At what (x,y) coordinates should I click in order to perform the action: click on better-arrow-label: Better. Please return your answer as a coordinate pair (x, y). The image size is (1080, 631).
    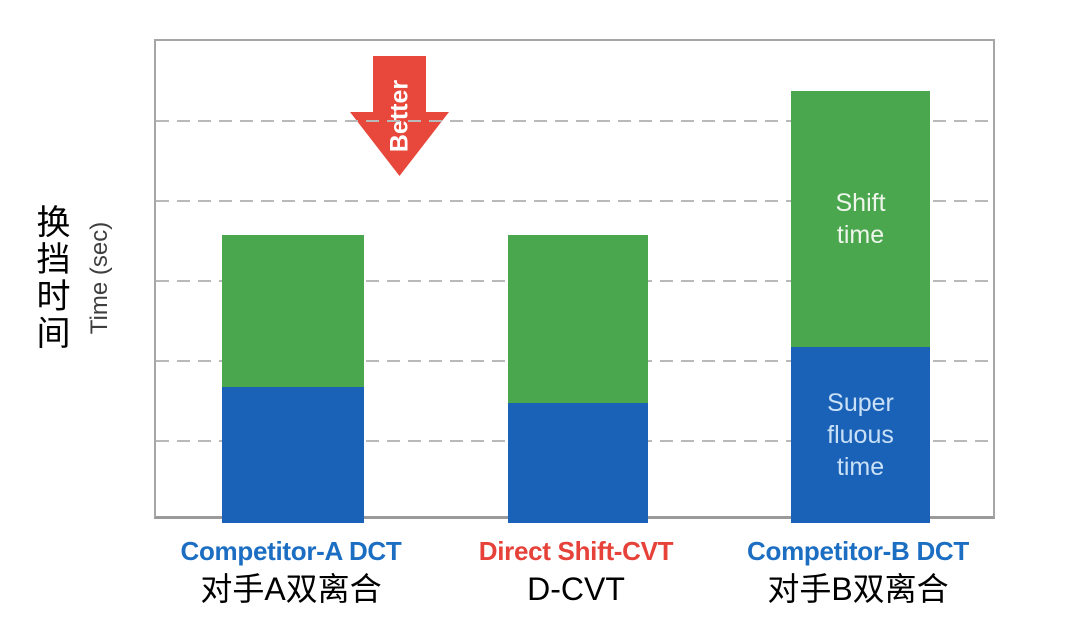
    Looking at the image, I should click on (400, 116).